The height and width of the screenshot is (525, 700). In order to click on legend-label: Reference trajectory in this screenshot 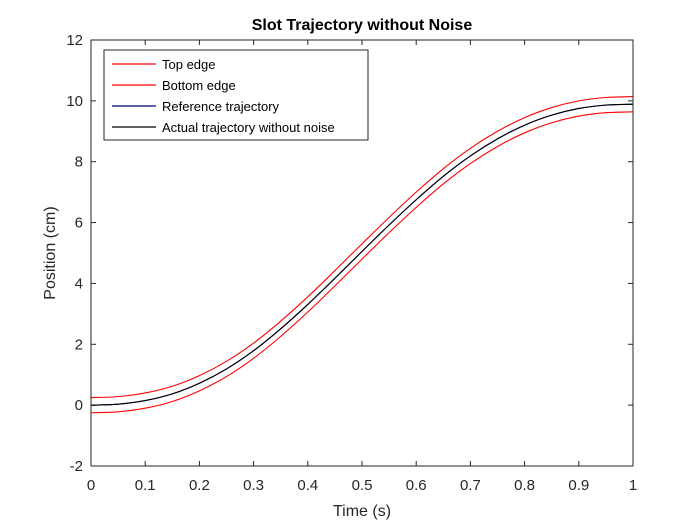, I will do `click(221, 106)`.